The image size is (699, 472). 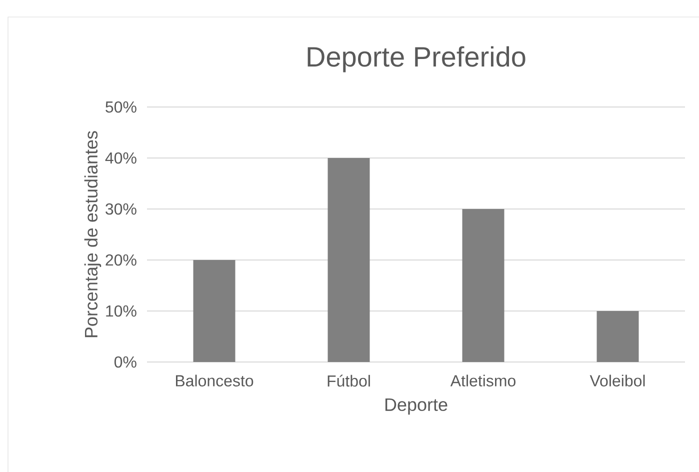 What do you see at coordinates (121, 311) in the screenshot?
I see `y-tick-label: 10%` at bounding box center [121, 311].